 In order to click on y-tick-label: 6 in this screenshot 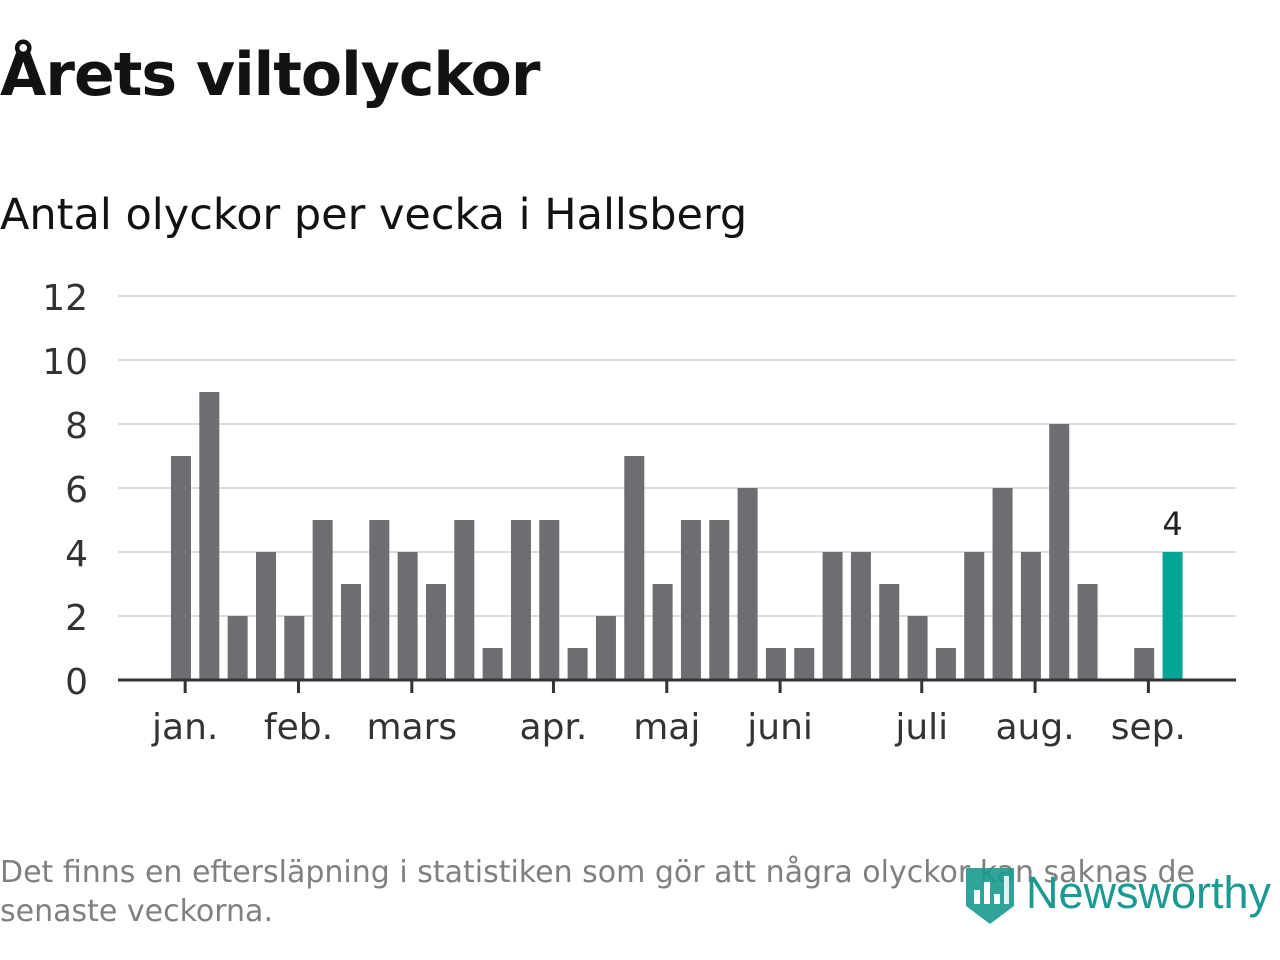, I will do `click(76, 490)`.